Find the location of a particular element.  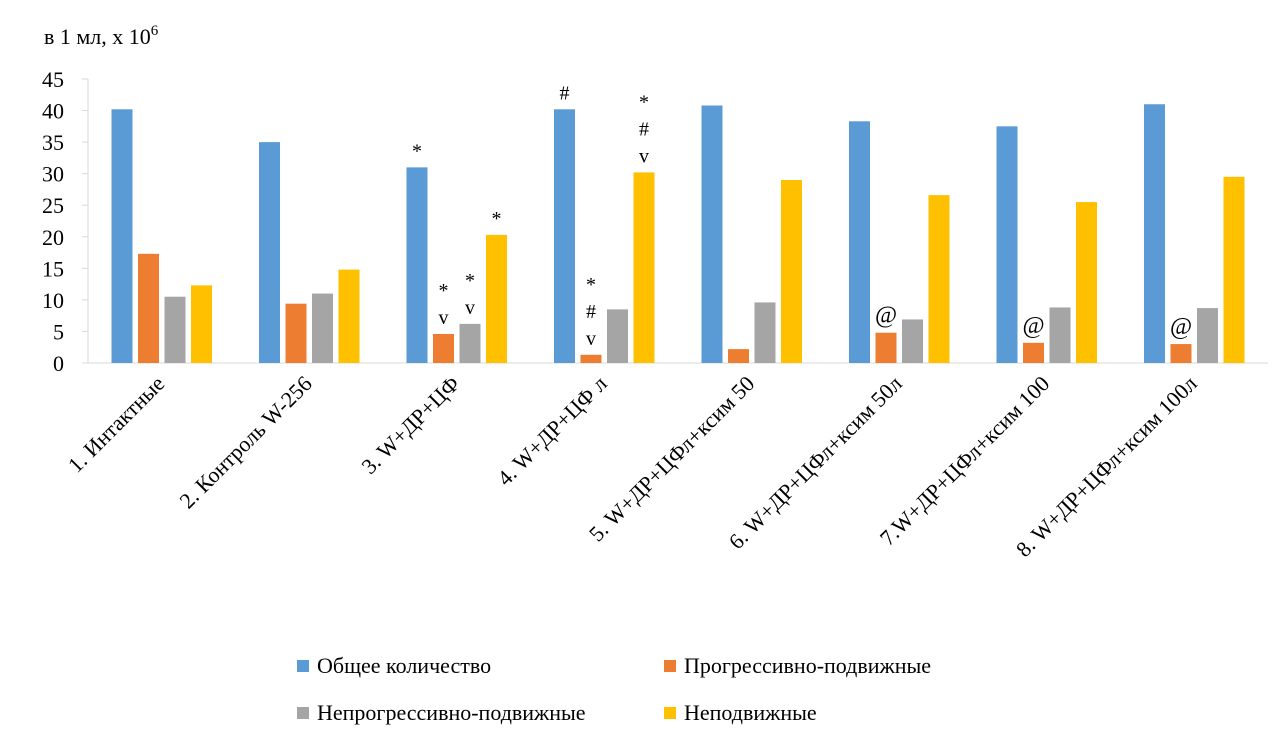

category-label: 1. Интактные is located at coordinates (116, 424).